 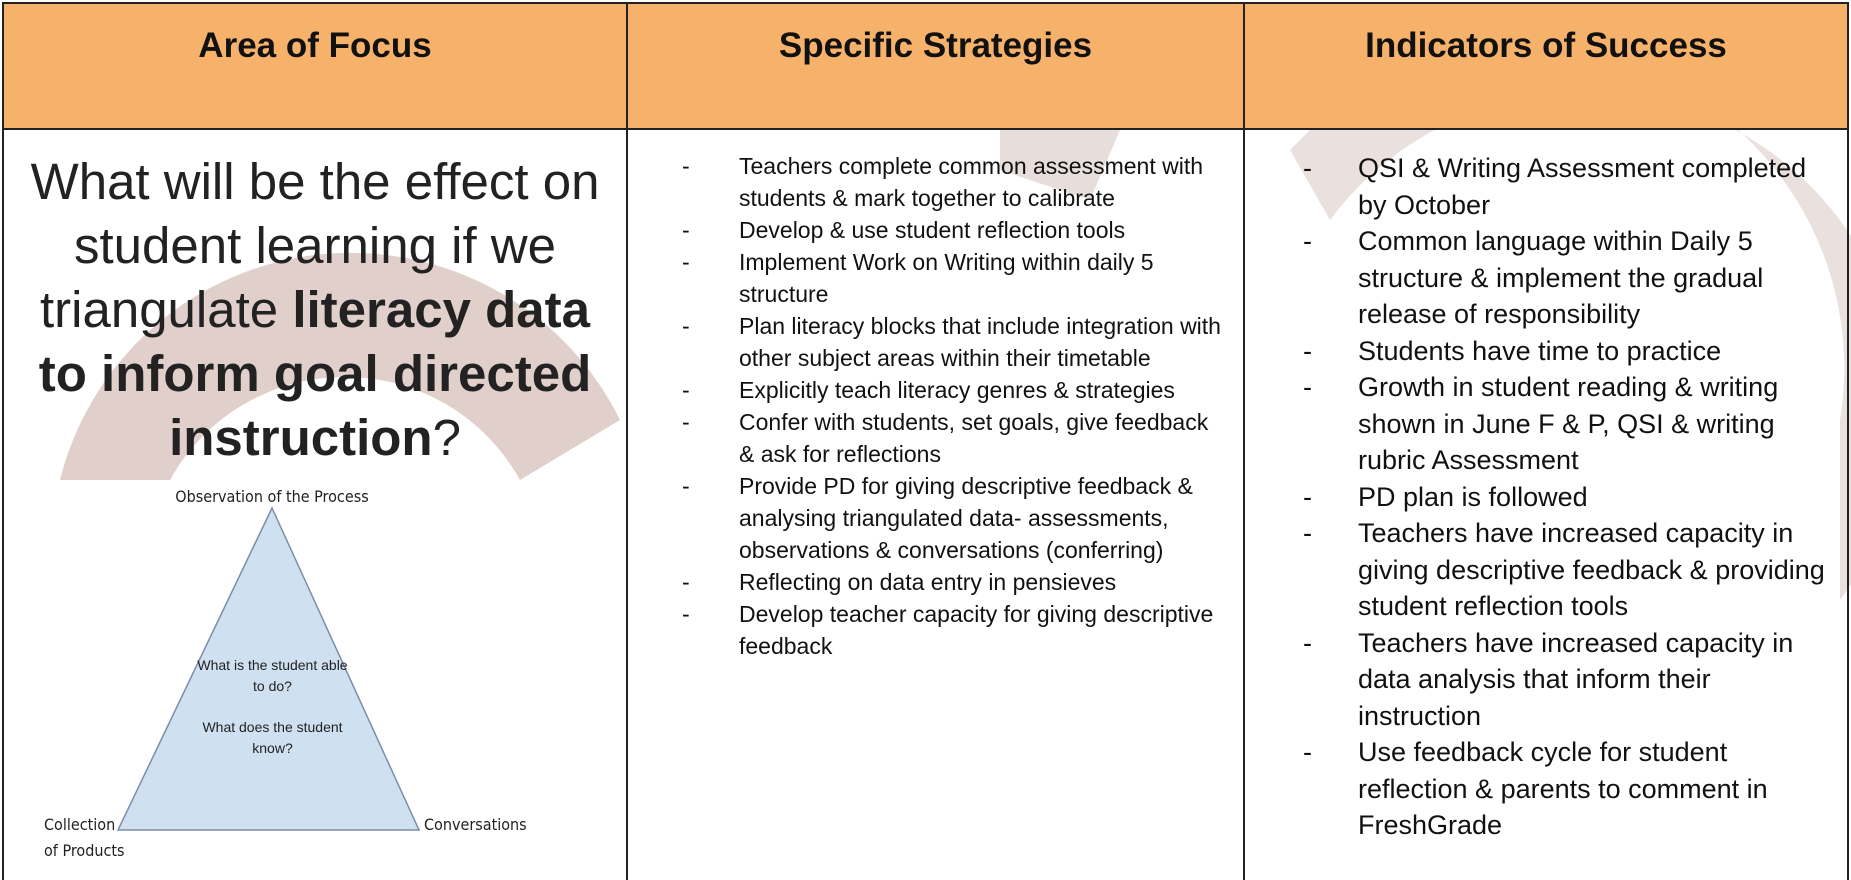 I want to click on question-text: ?, so click(x=446, y=437).